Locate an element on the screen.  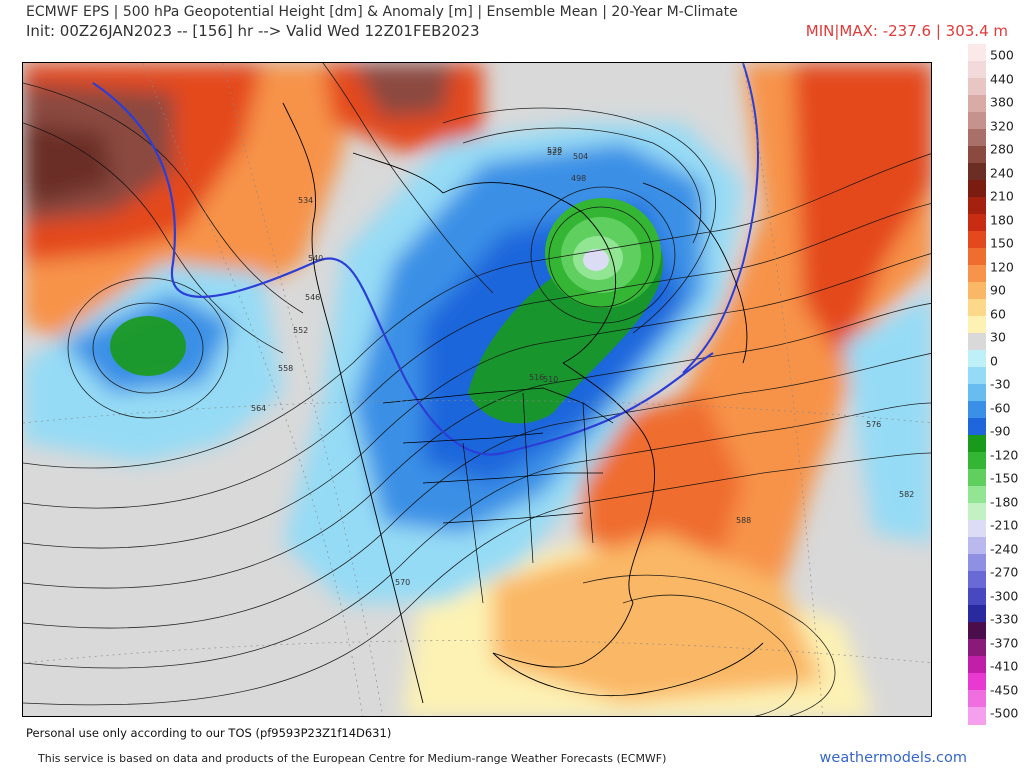
colorbar-label: -150 is located at coordinates (1004, 478).